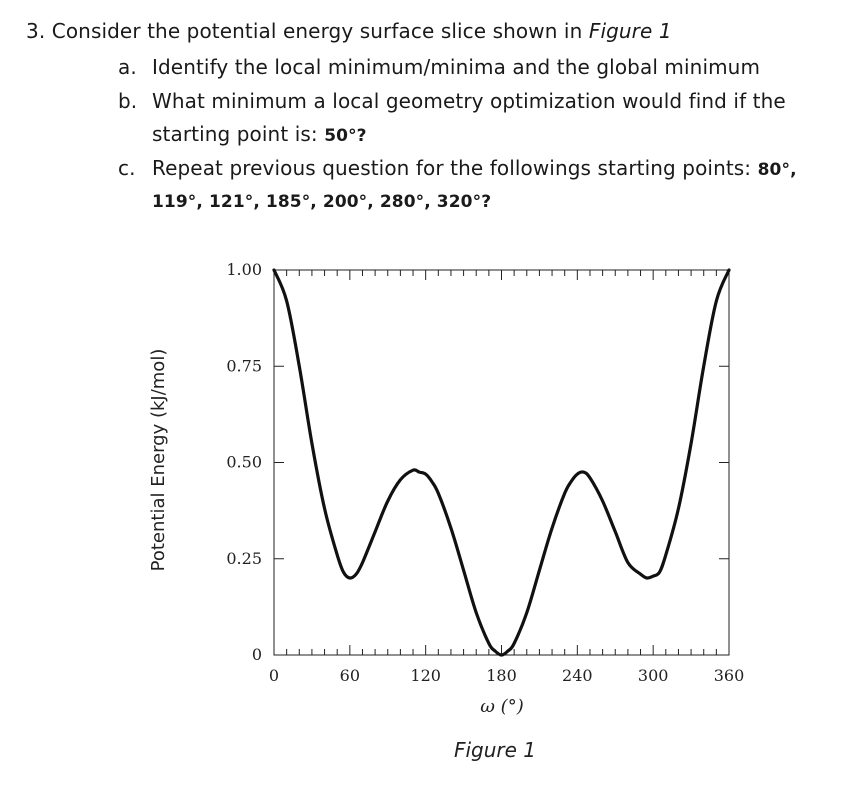 The height and width of the screenshot is (790, 868). Describe the element at coordinates (274, 675) in the screenshot. I see `x-tick-label: 0` at that location.